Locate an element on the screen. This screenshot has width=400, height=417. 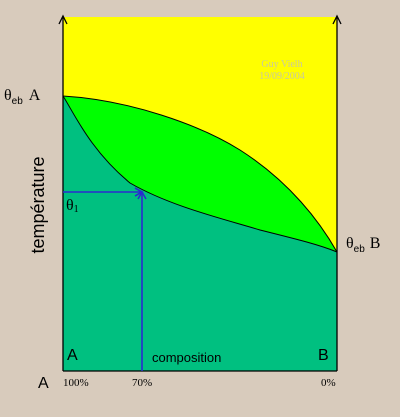
boil-a-theta: θ is located at coordinates (8, 95).